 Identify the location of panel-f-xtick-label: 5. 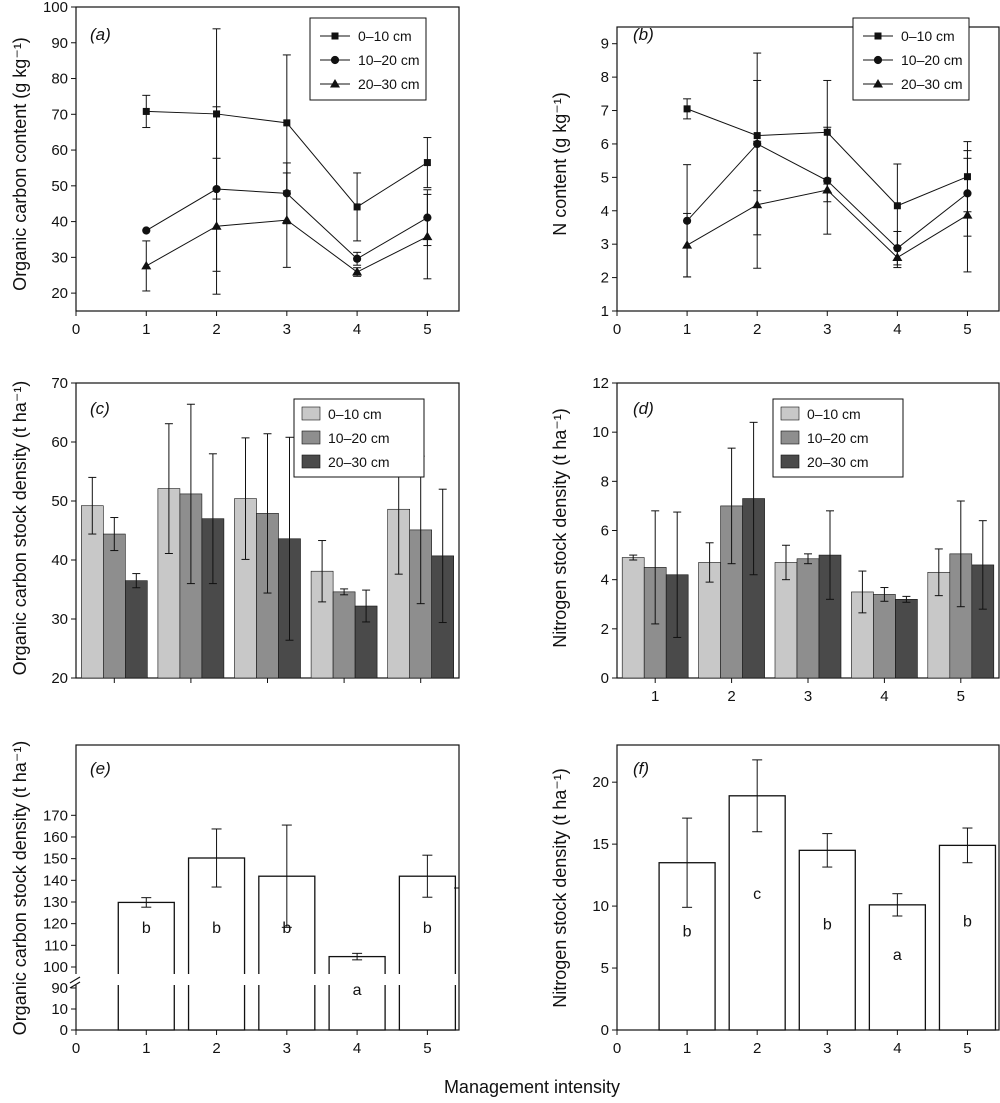
(967, 1048).